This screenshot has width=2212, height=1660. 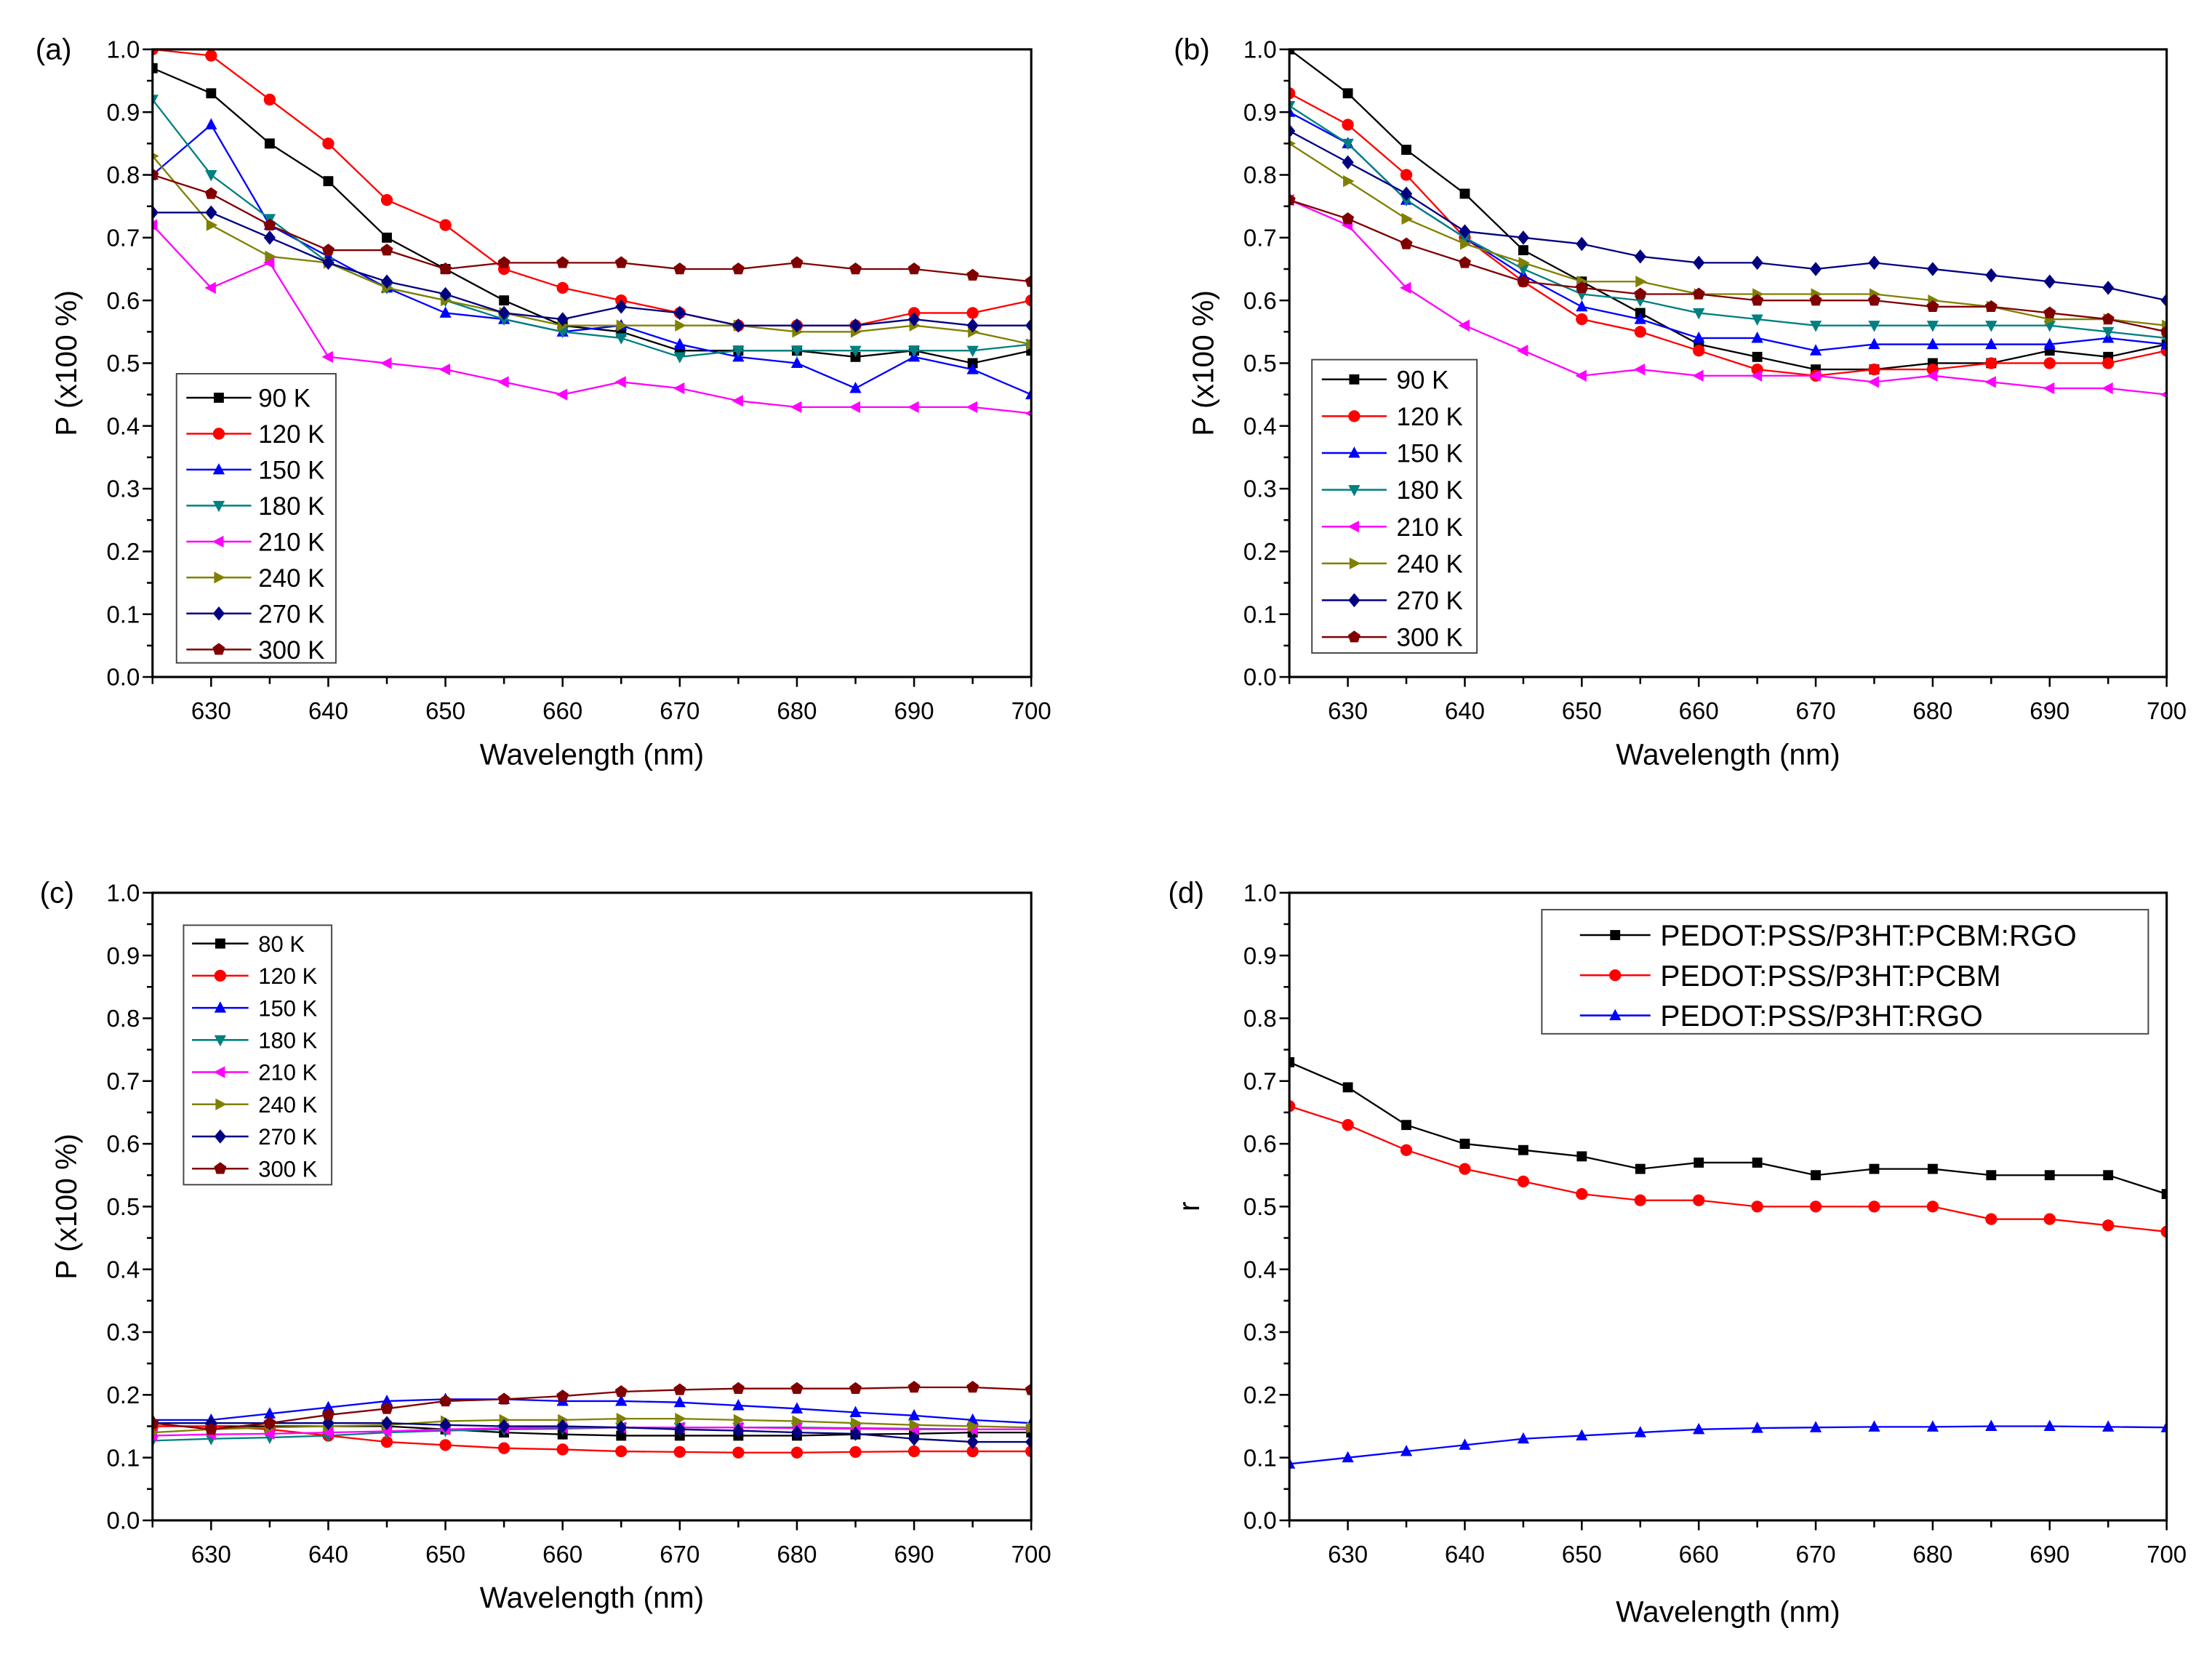 What do you see at coordinates (1260, 1270) in the screenshot?
I see `y-tick-label: 0.4` at bounding box center [1260, 1270].